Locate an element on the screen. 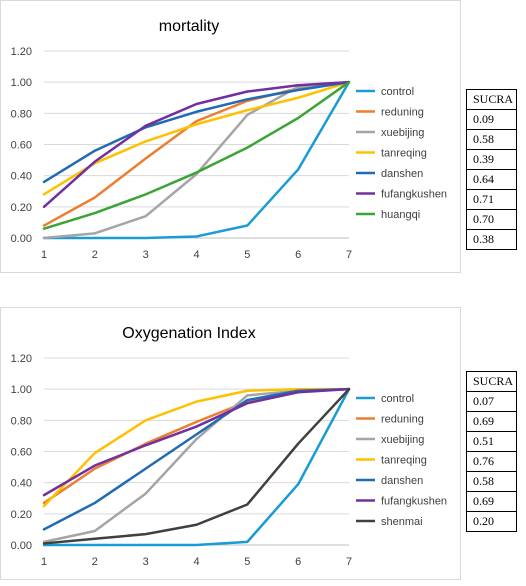 This screenshot has width=526, height=586. sucra-value: 0.07 is located at coordinates (491, 401).